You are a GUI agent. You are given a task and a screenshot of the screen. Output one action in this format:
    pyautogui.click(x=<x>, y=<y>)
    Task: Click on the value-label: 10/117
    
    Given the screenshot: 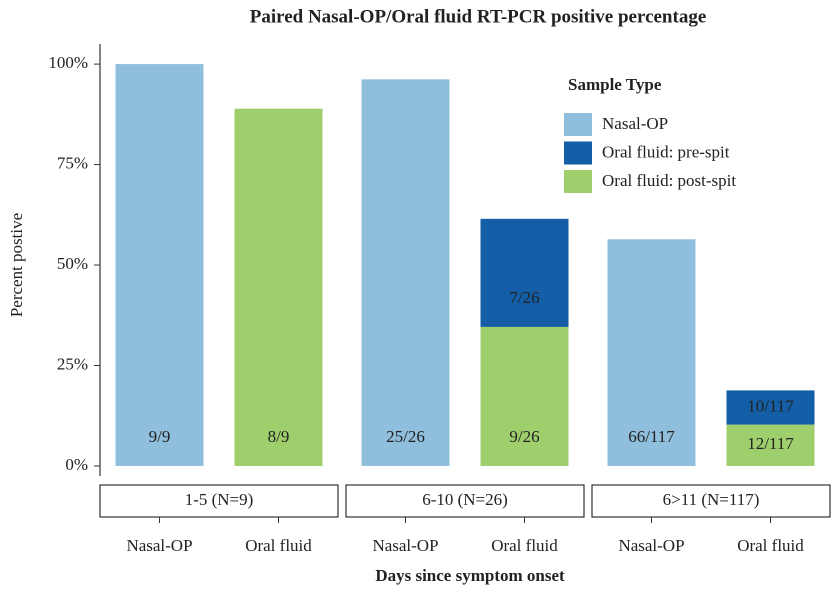 What is the action you would take?
    pyautogui.click(x=770, y=405)
    